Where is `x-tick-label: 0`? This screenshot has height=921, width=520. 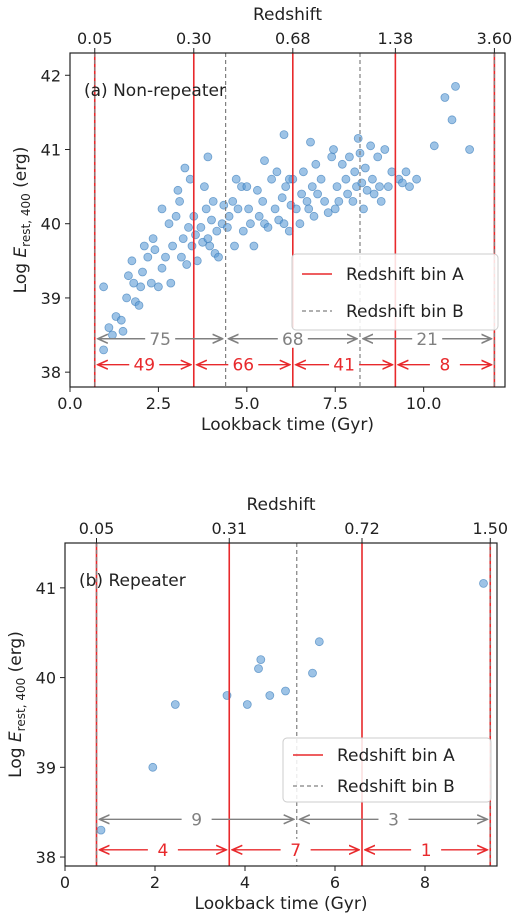
x-tick-label: 0 is located at coordinates (65, 882).